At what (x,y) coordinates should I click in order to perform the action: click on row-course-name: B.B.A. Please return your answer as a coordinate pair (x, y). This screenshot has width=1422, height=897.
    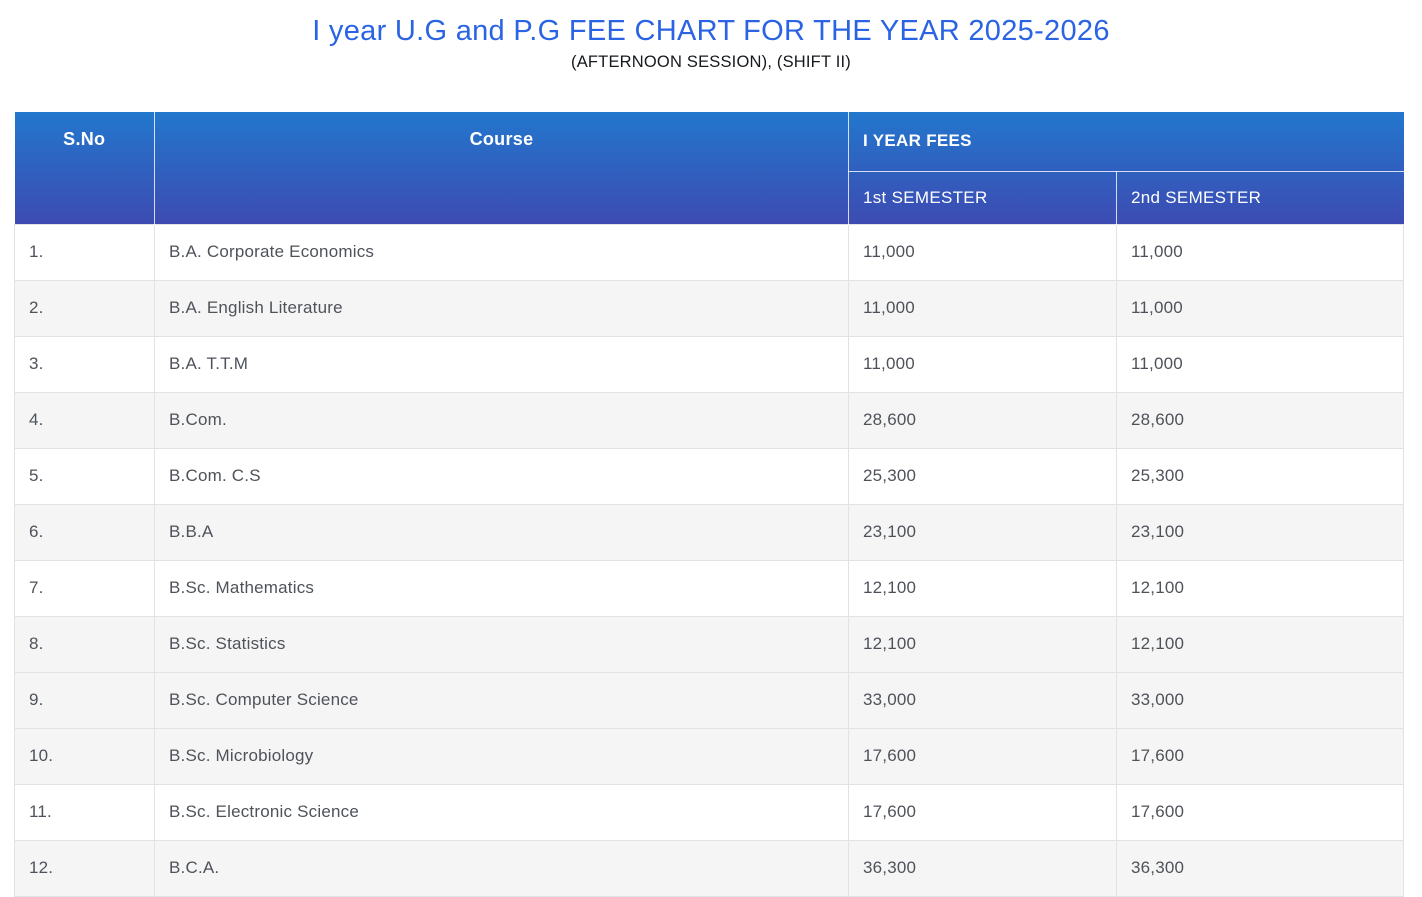
    Looking at the image, I should click on (501, 532).